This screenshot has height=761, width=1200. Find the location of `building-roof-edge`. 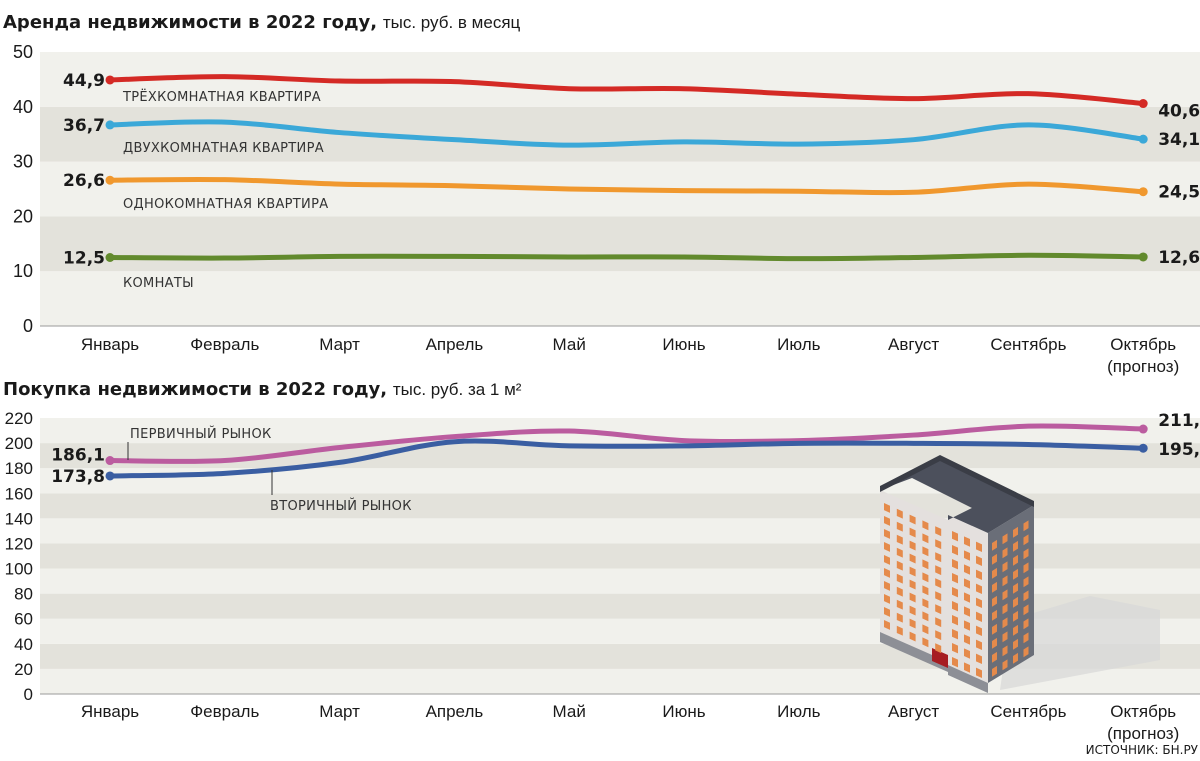

building-roof-edge is located at coordinates (957, 481).